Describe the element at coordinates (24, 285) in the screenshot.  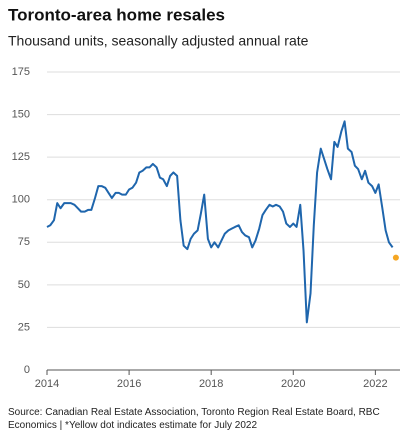
I see `y-tick-label: 50` at that location.